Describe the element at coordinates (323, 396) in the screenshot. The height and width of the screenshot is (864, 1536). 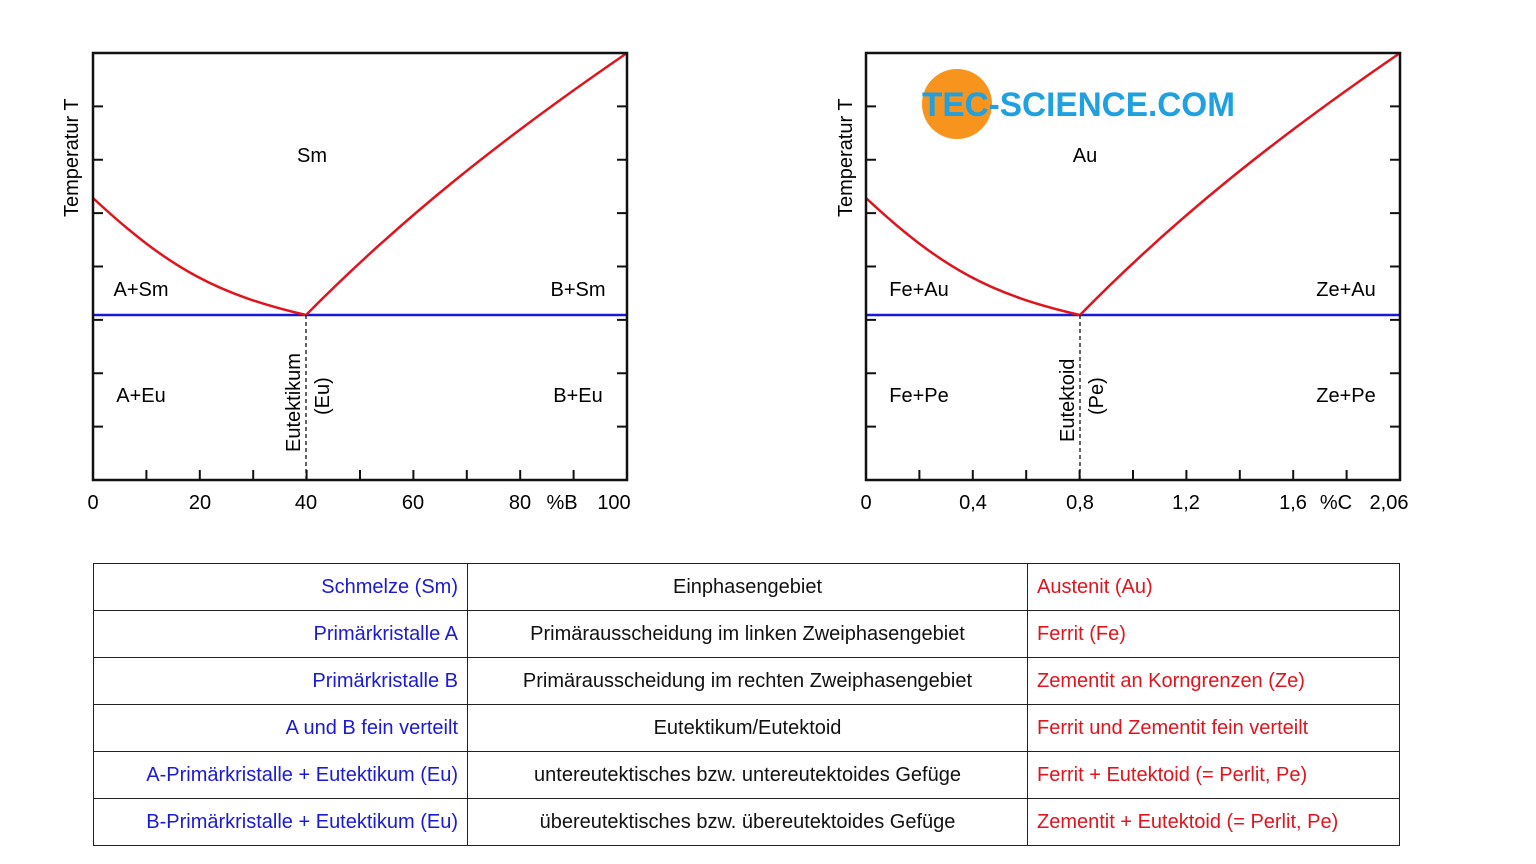
I see `eutectic-vertical-label-abbrev: (Eu)` at that location.